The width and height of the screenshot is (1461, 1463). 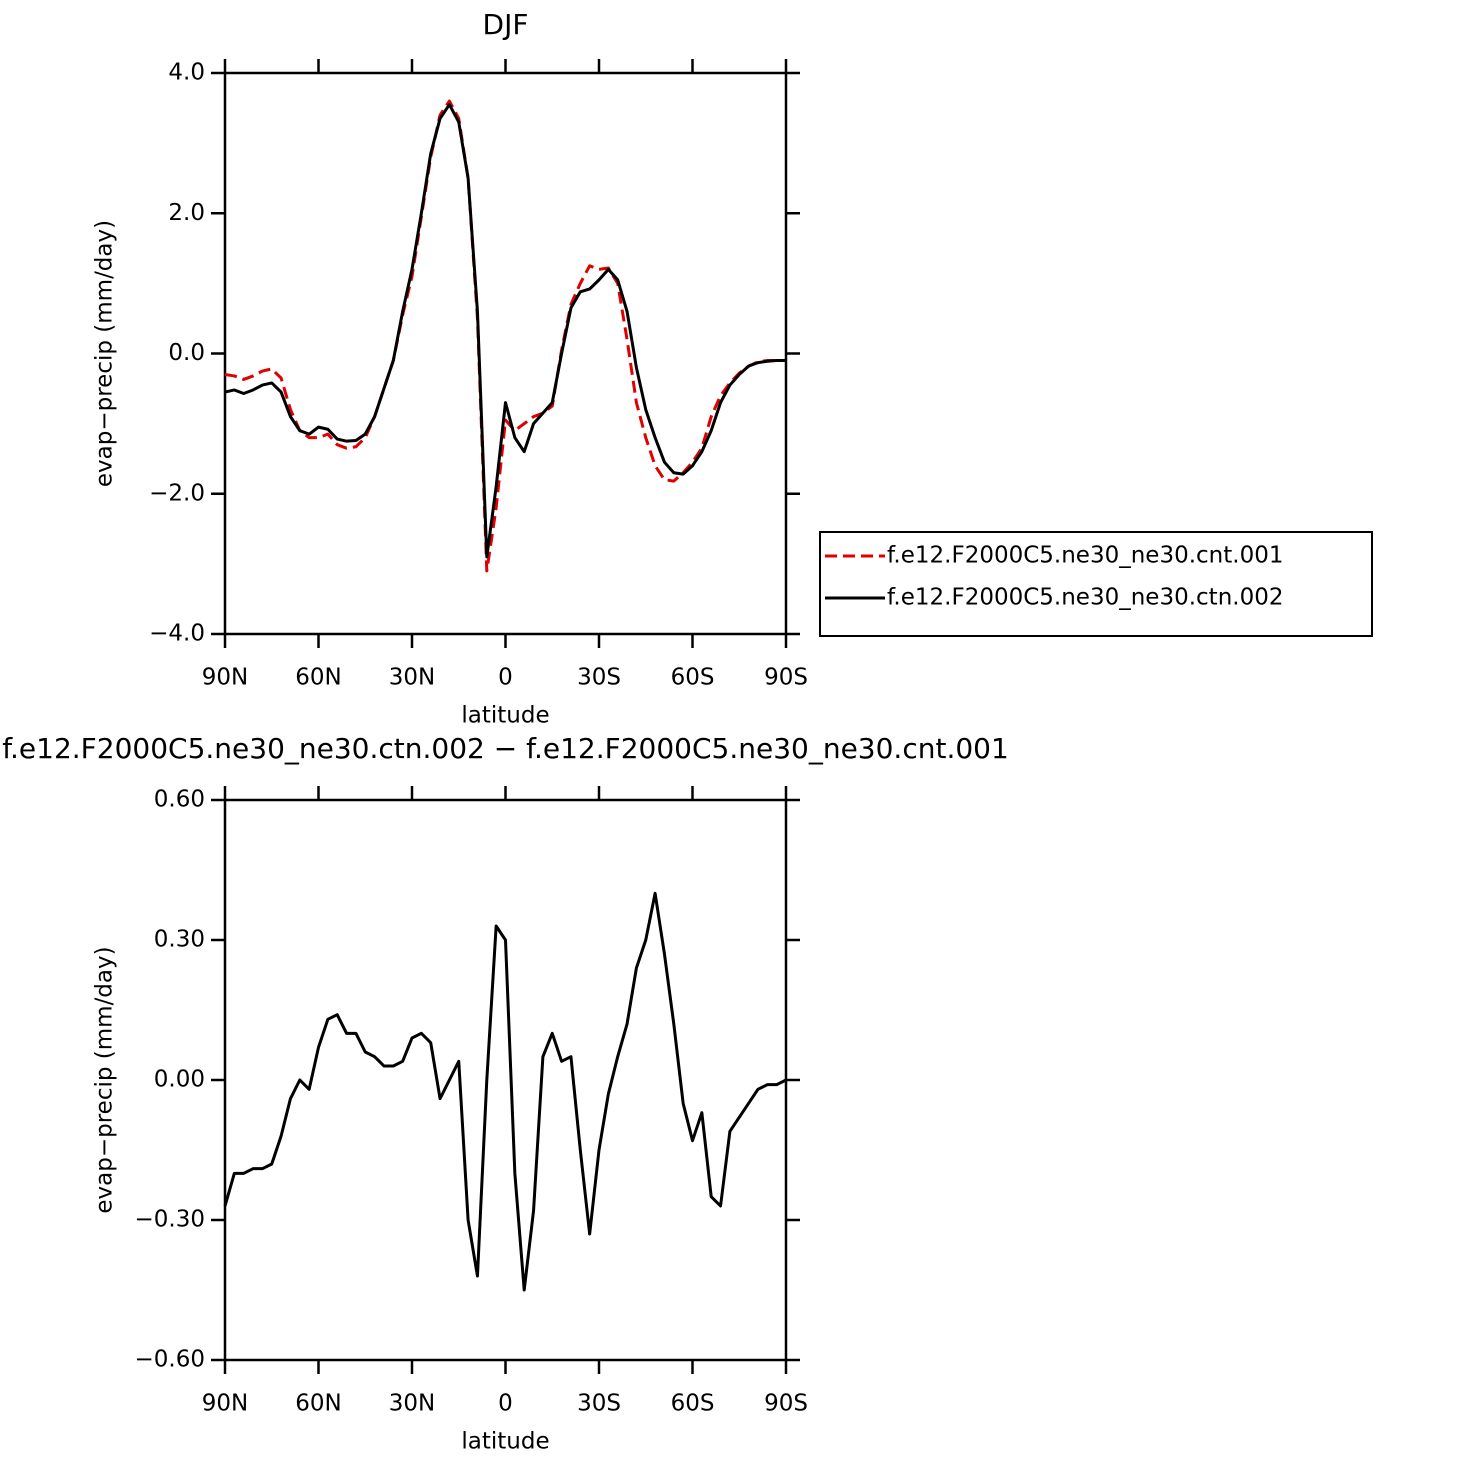 What do you see at coordinates (179, 800) in the screenshot?
I see `y-tick-label: 0.60` at bounding box center [179, 800].